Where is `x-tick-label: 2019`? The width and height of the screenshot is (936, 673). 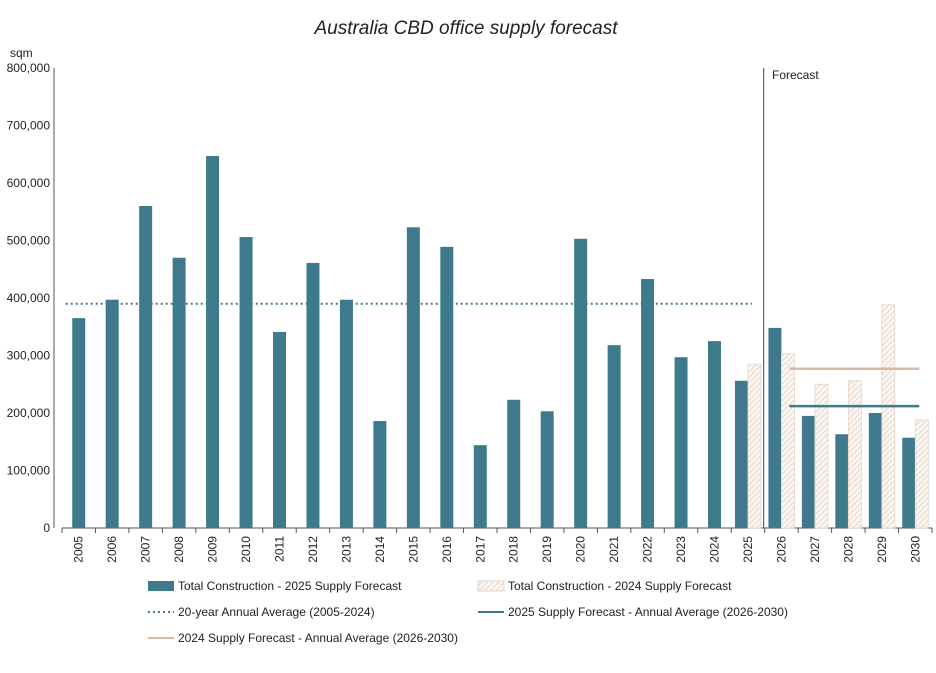
x-tick-label: 2019 is located at coordinates (547, 549).